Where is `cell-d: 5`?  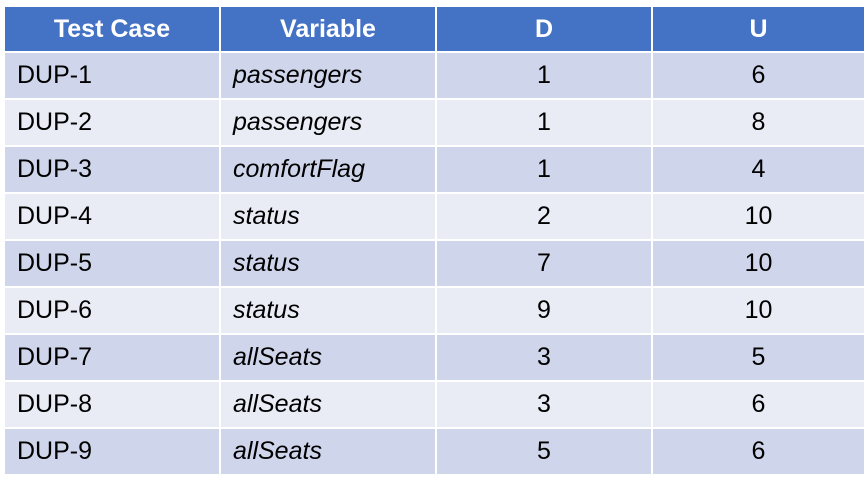
cell-d: 5 is located at coordinates (544, 451).